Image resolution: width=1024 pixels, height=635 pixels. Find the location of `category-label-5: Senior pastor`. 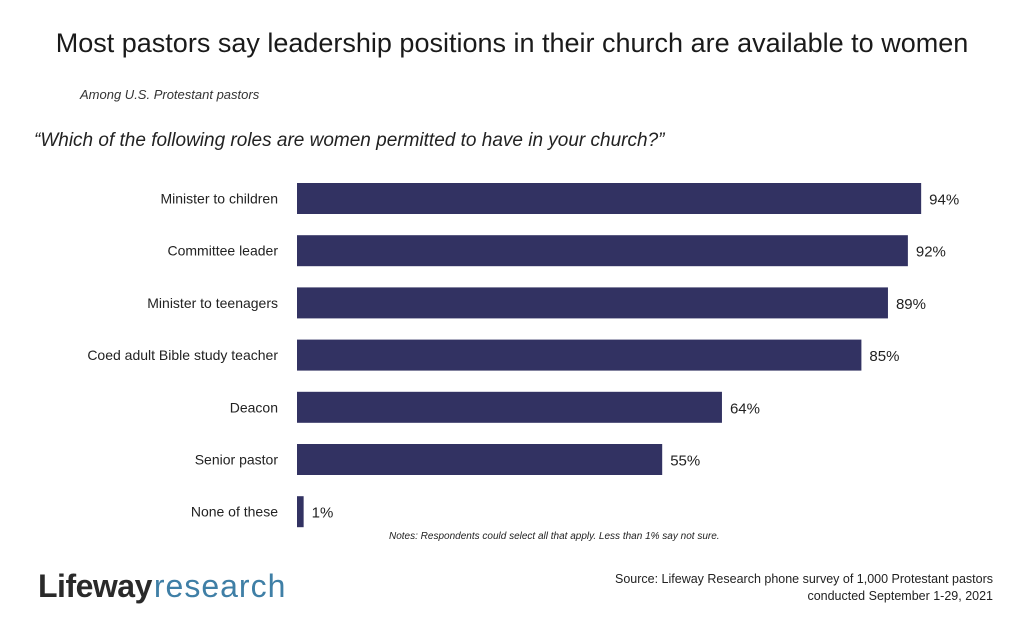

category-label-5: Senior pastor is located at coordinates (237, 460).